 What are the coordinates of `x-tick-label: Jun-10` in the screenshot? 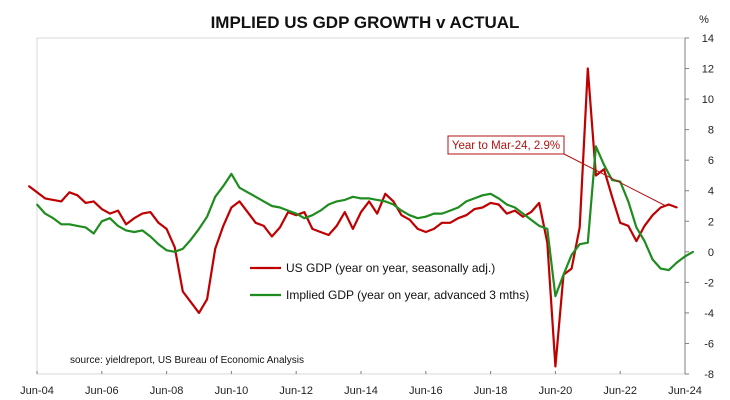 It's located at (232, 391).